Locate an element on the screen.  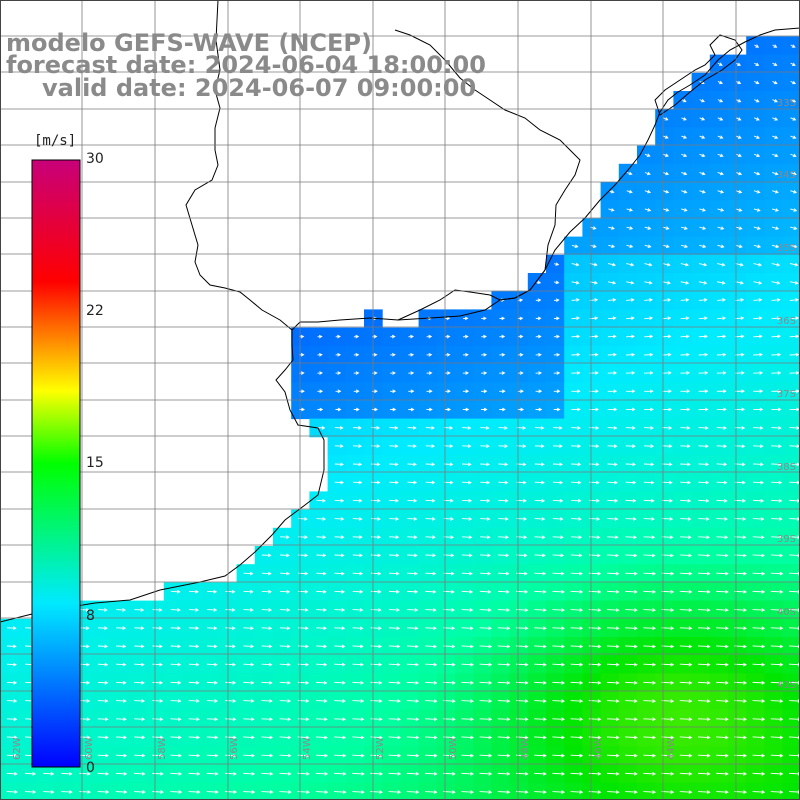
colorbar-tick: 15 is located at coordinates (95, 463).